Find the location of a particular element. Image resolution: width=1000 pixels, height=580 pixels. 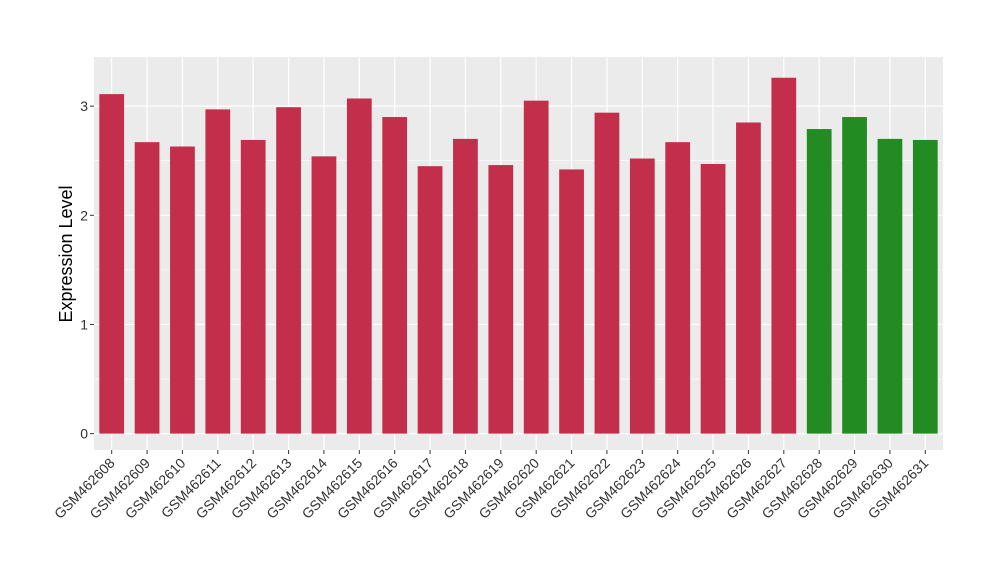

bar-GSM462612 is located at coordinates (253, 286).